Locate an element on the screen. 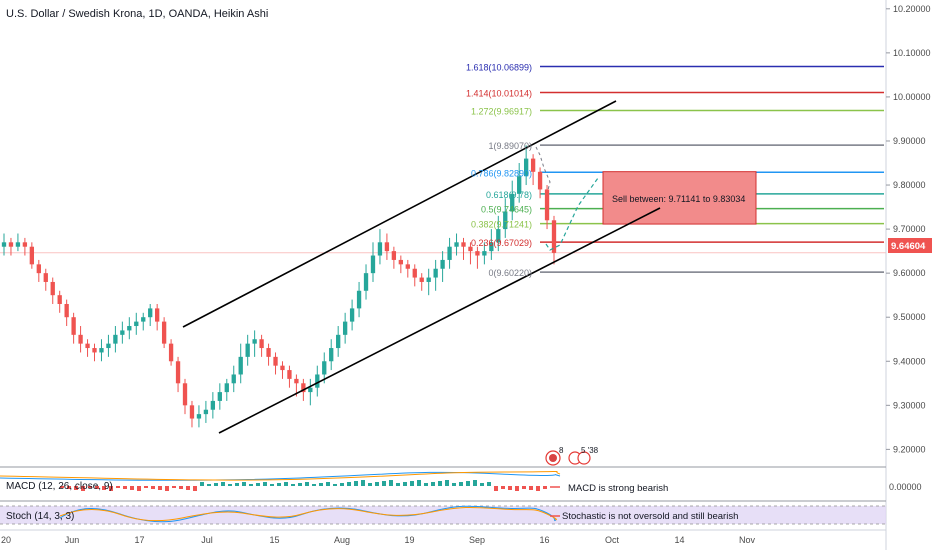 This screenshot has width=932, height=555. price-tick-label: 9.50000 is located at coordinates (909, 317).